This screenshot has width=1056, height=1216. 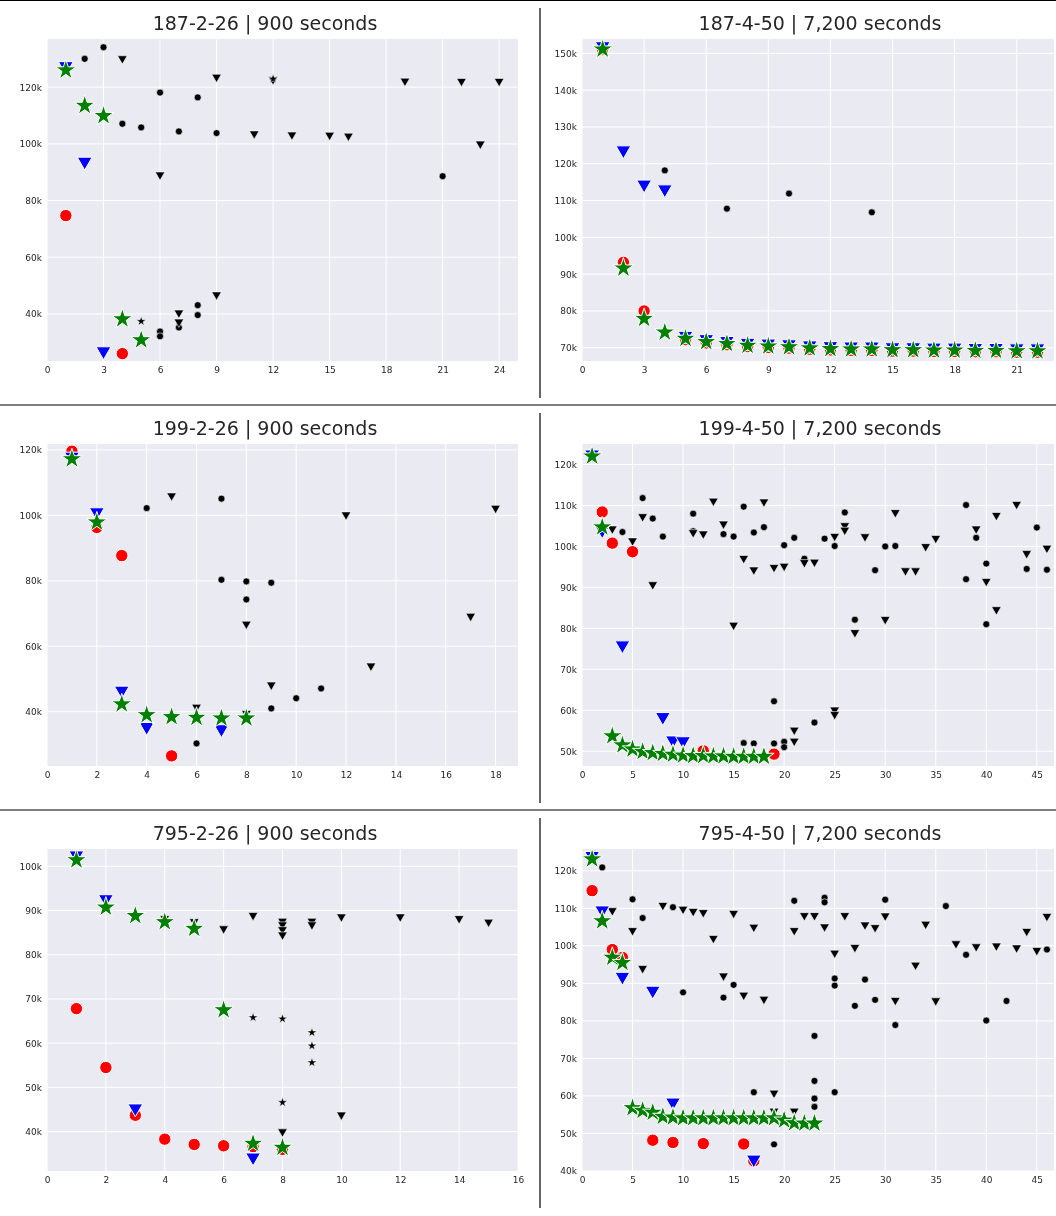 What do you see at coordinates (1037, 1180) in the screenshot?
I see `x-tick-label: 45` at bounding box center [1037, 1180].